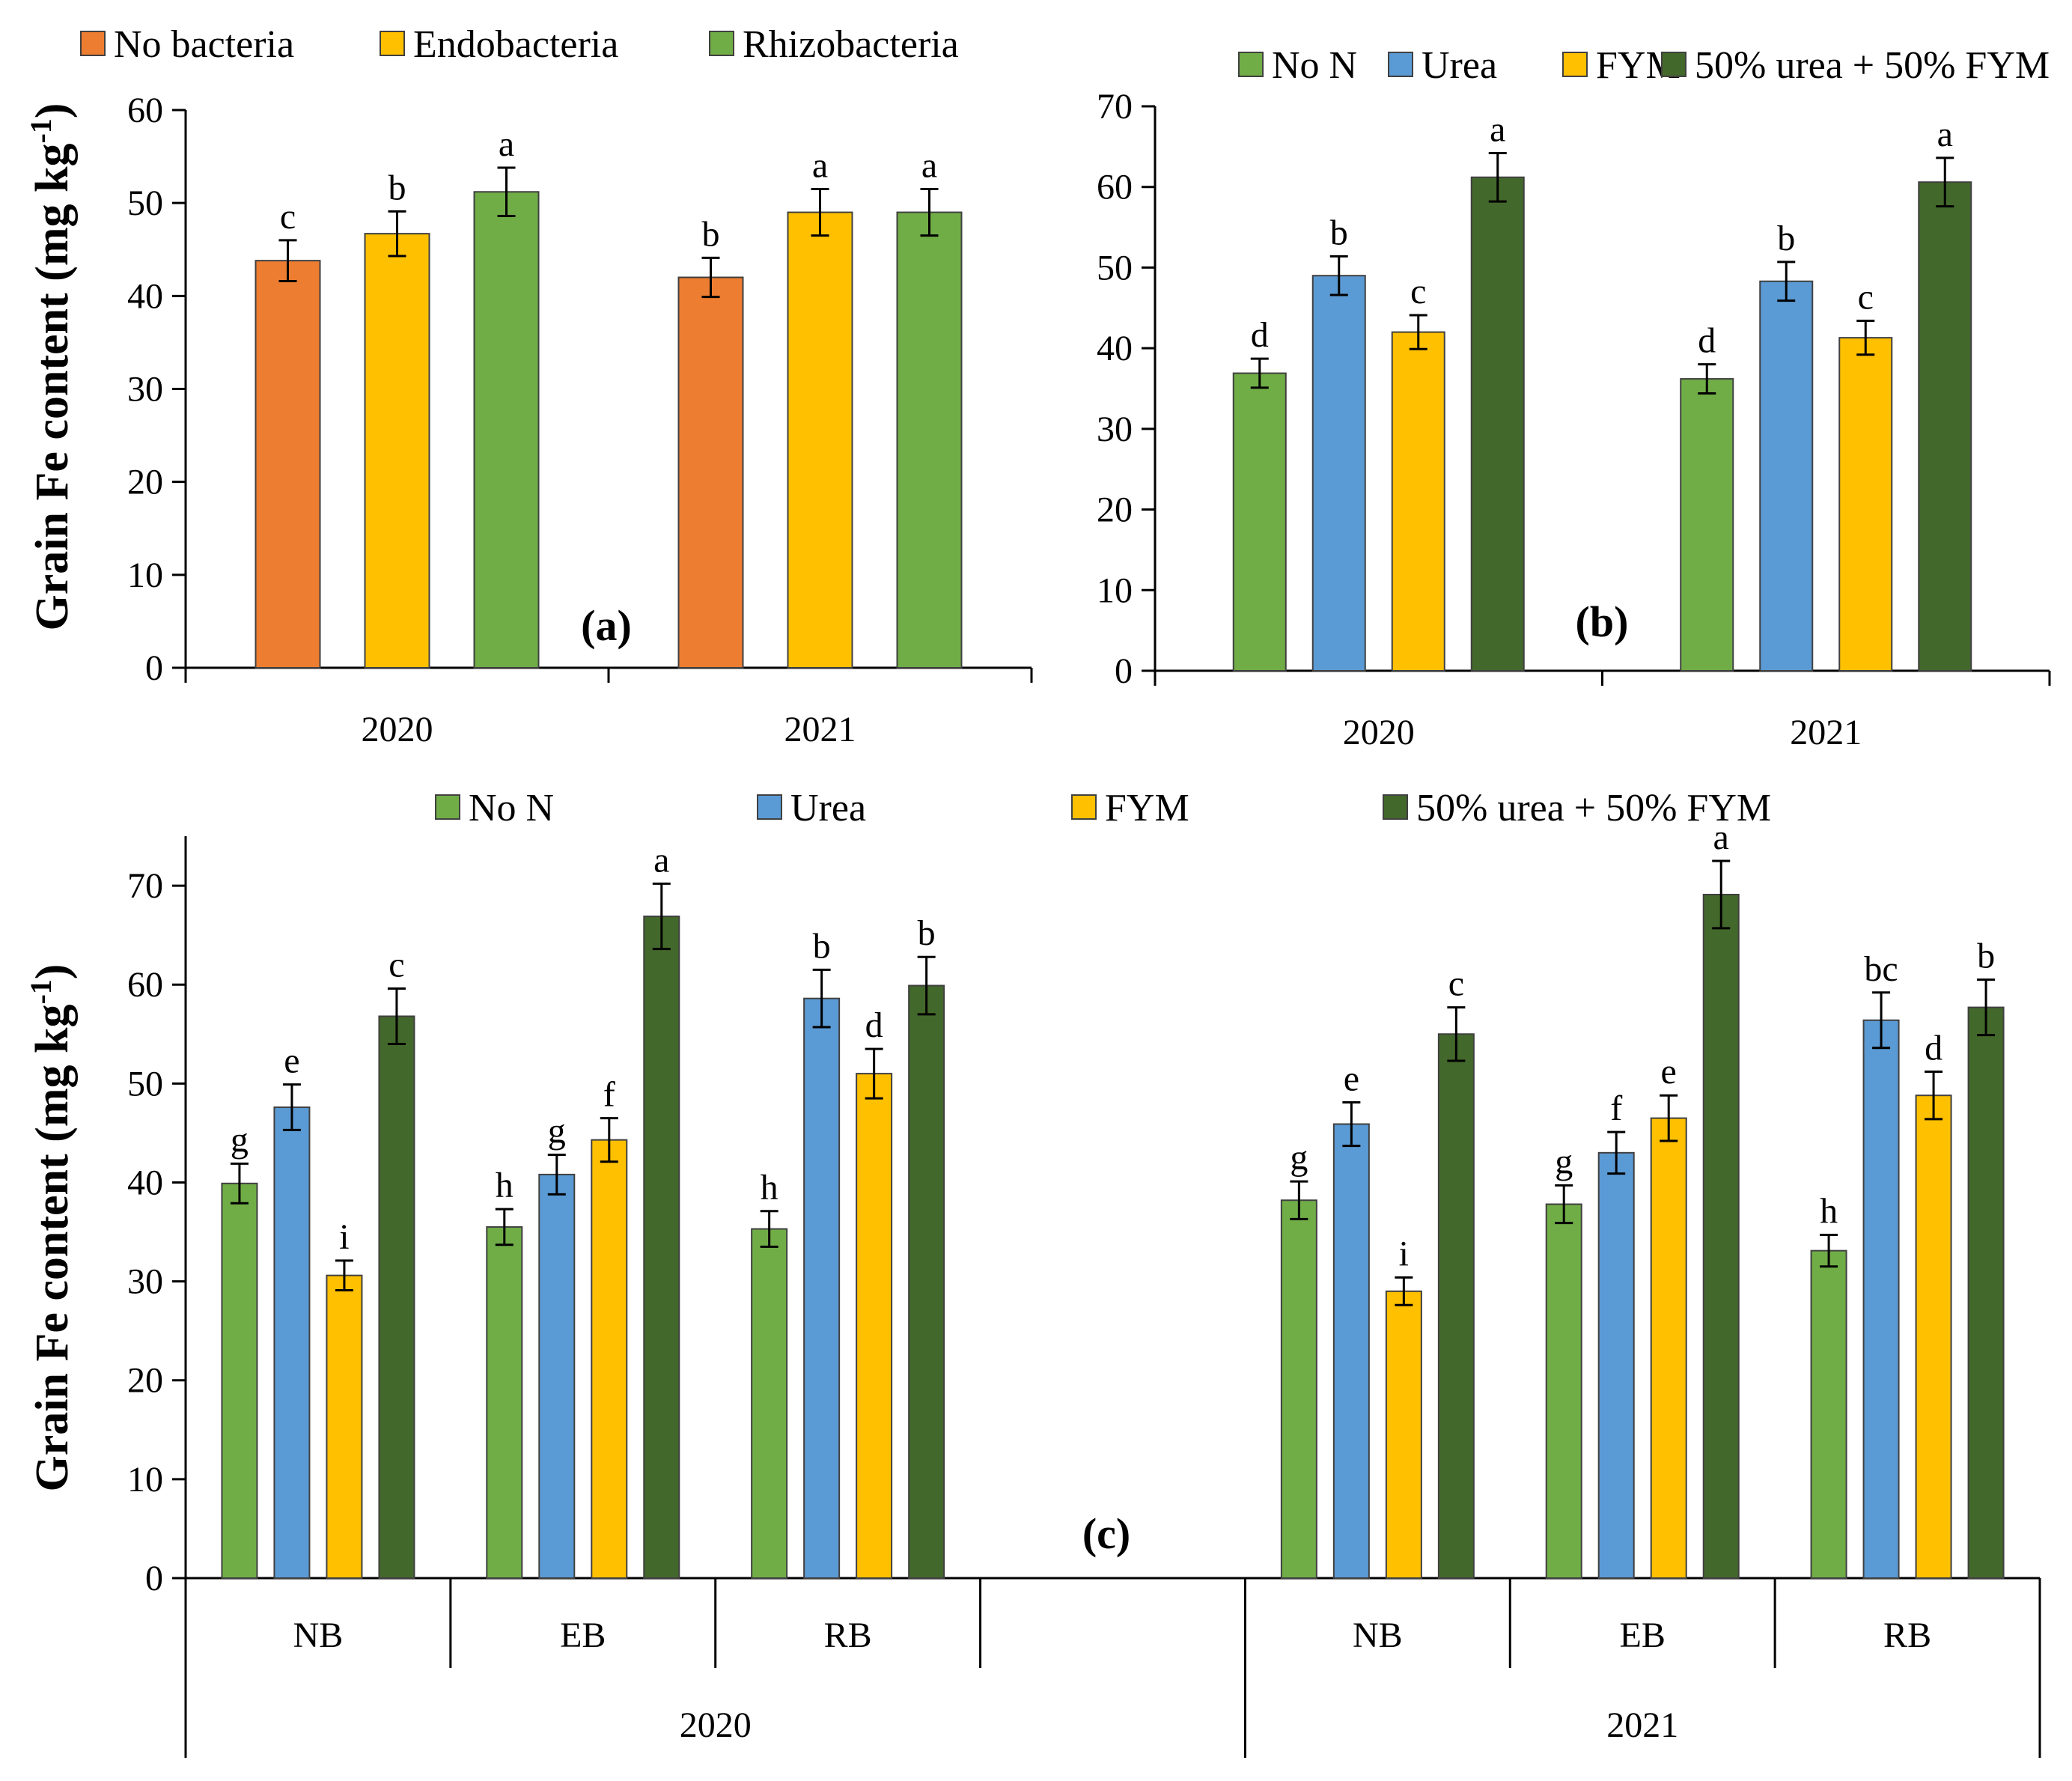 This screenshot has height=1781, width=2072. Describe the element at coordinates (1115, 590) in the screenshot. I see `panel-b-y-tick-label: 10` at that location.